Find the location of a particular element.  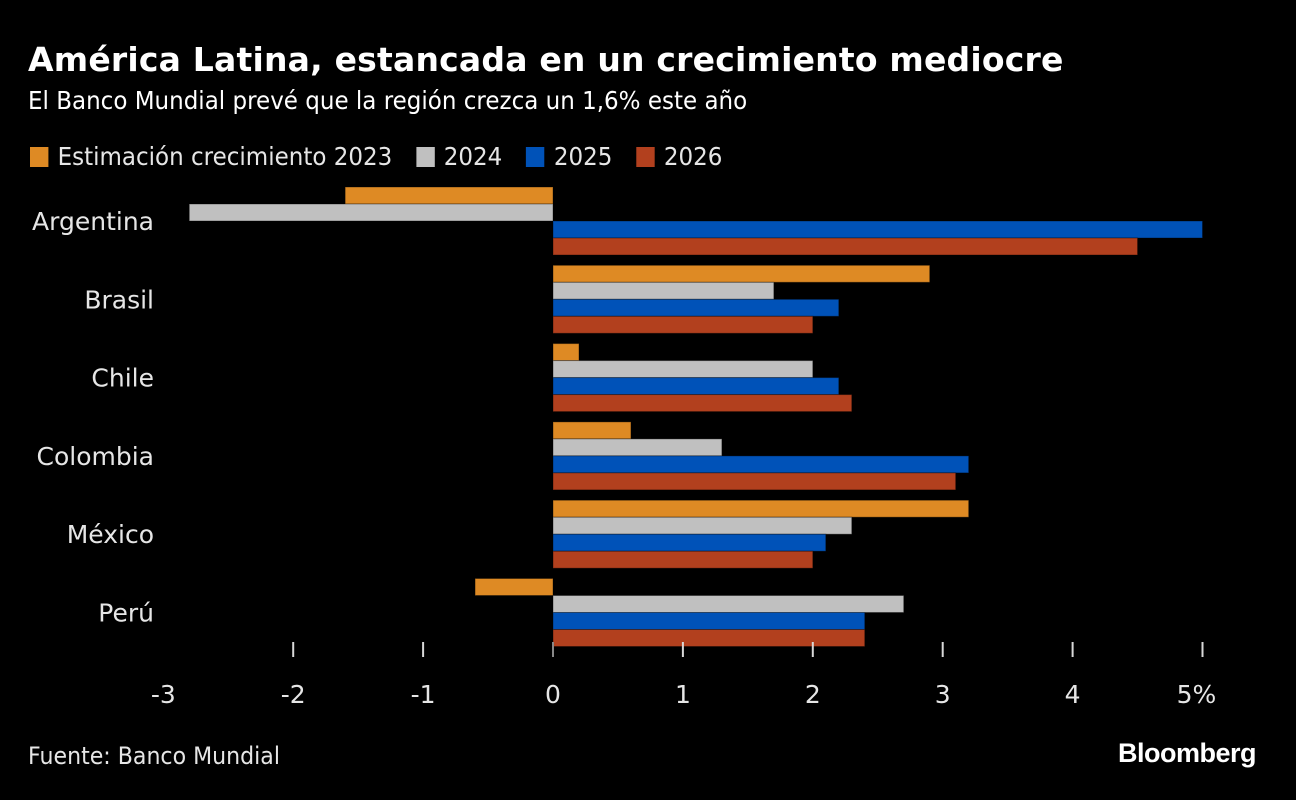

bar-colombia-2023 is located at coordinates (592, 430).